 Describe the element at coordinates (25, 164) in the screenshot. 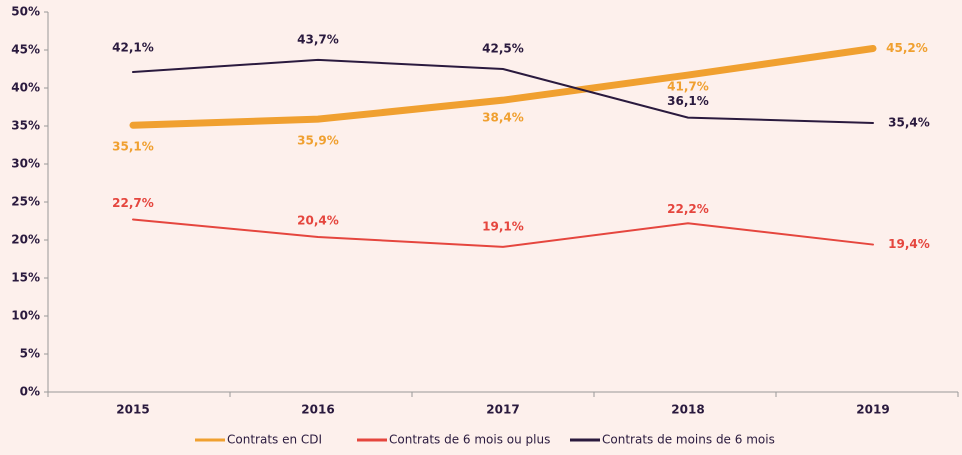

I see `y-tick-label: 30%` at that location.